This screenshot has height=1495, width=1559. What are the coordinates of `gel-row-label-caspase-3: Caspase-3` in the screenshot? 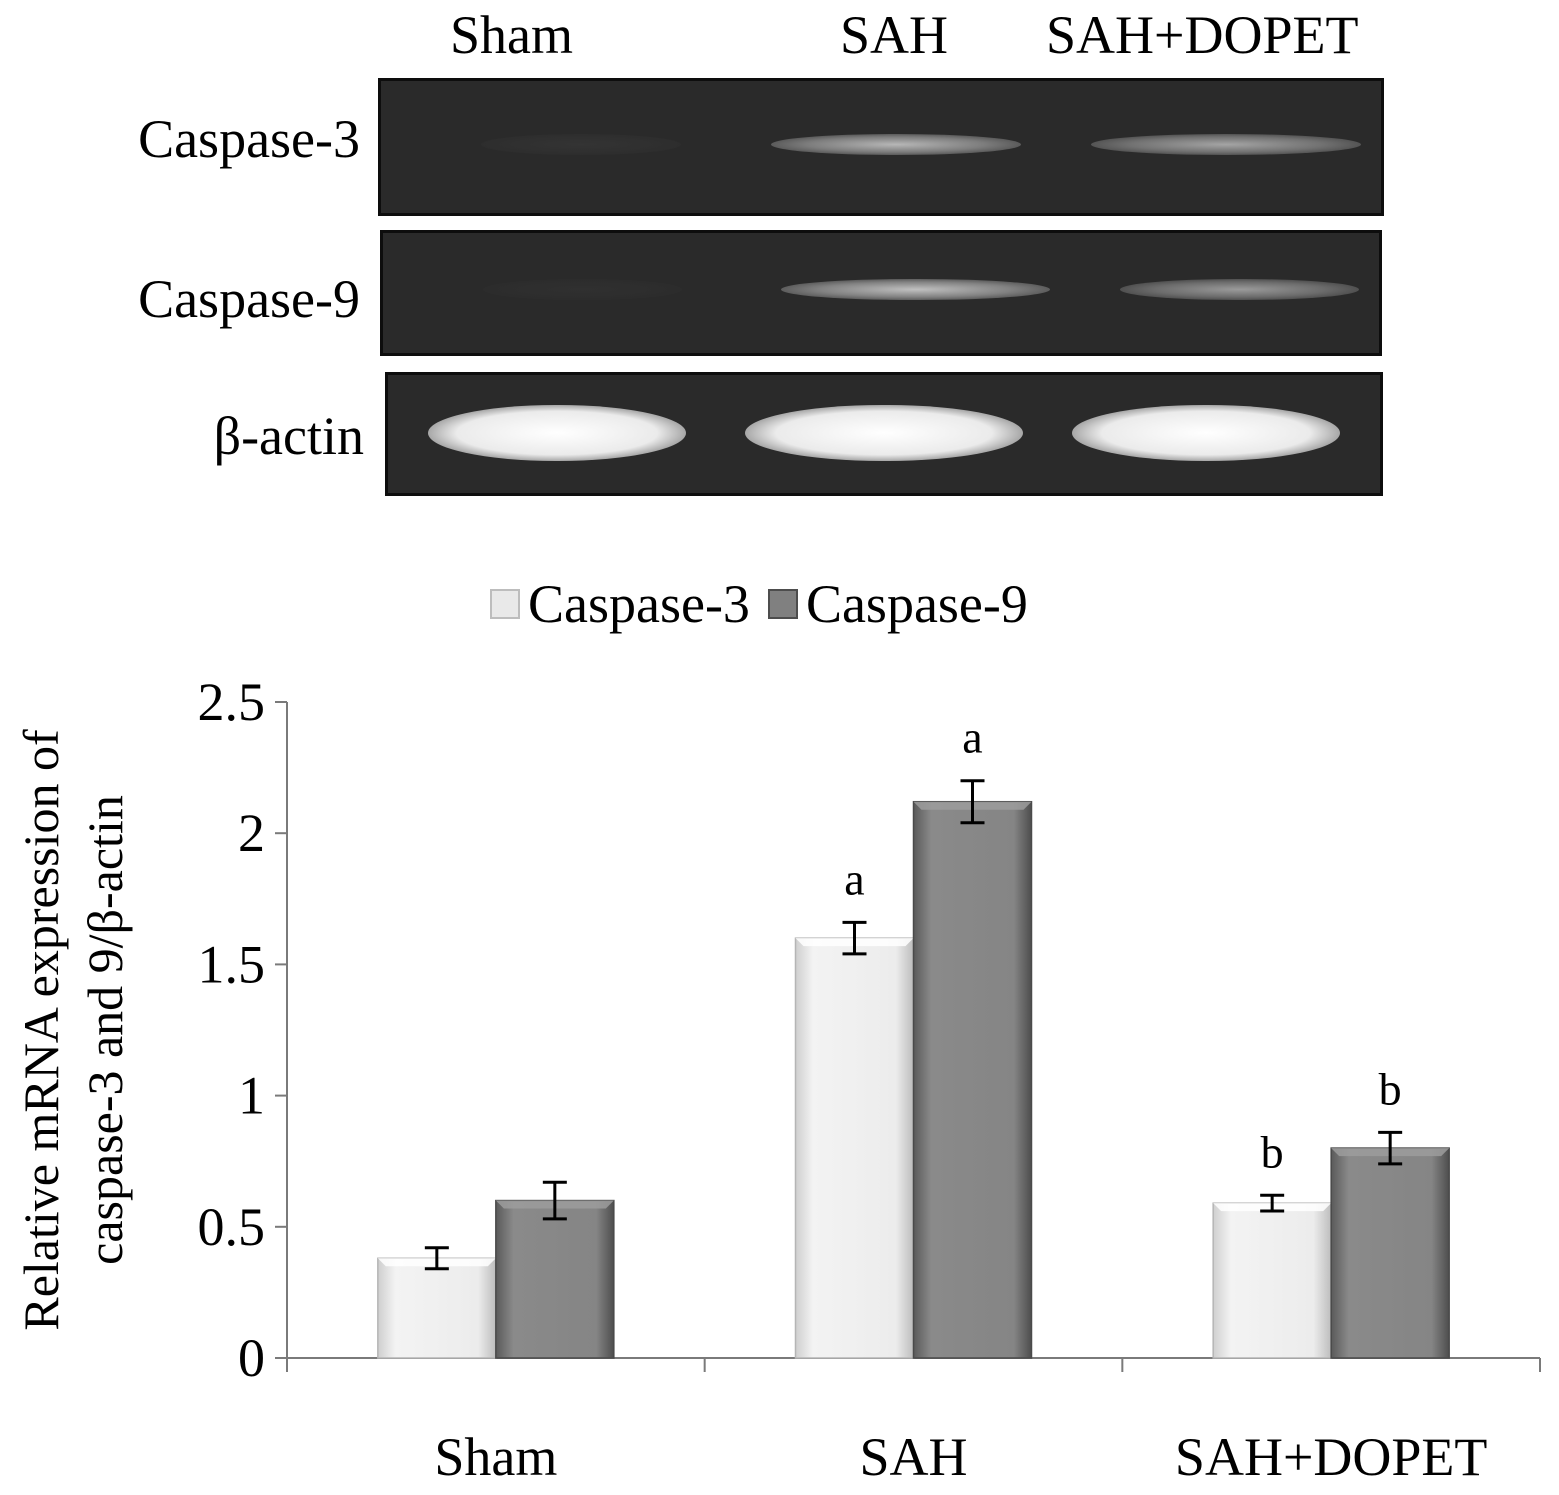 It's located at (249, 139).